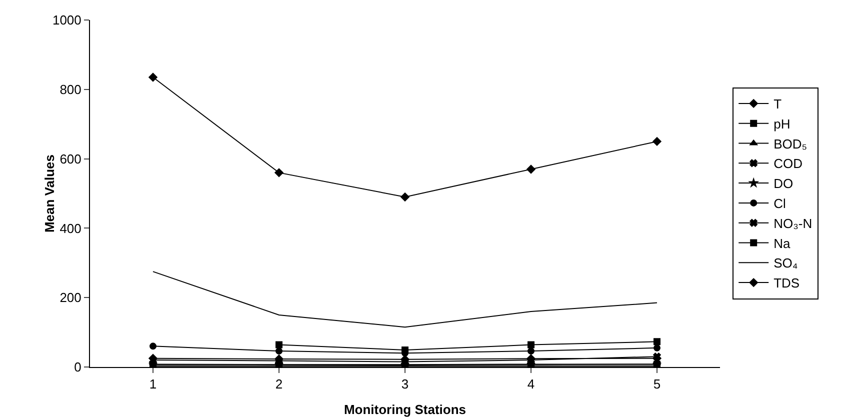 This screenshot has width=845, height=417. What do you see at coordinates (793, 223) in the screenshot?
I see `legend-label: NO₃-N` at bounding box center [793, 223].